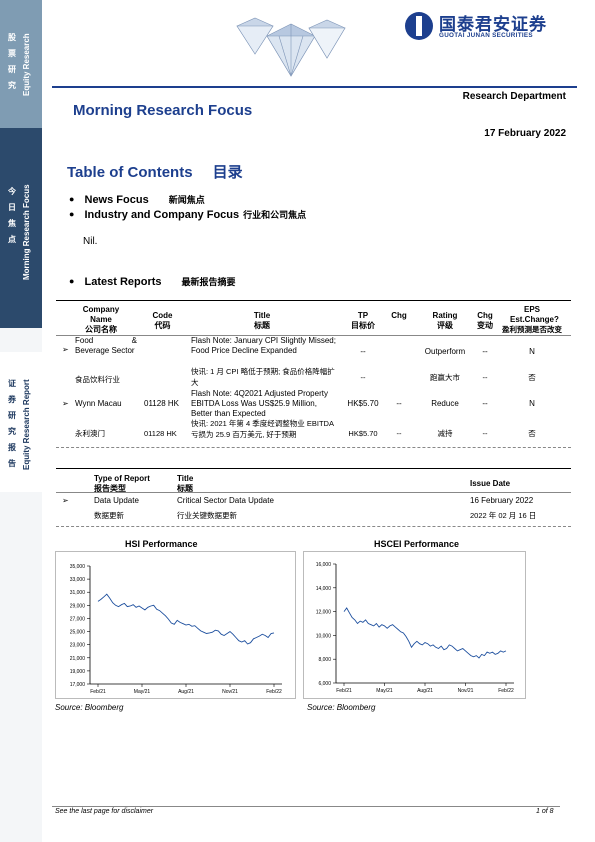  Describe the element at coordinates (363, 377) in the screenshot. I see `cell-tp-cn: --` at that location.